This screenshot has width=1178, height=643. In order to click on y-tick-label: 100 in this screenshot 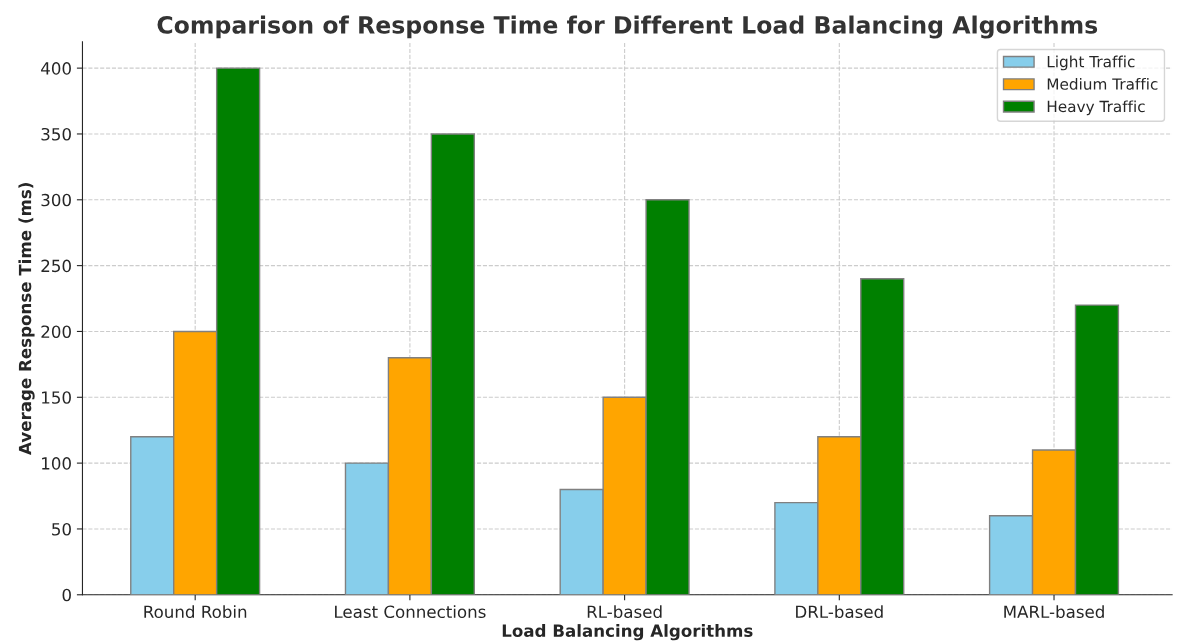, I will do `click(56, 463)`.